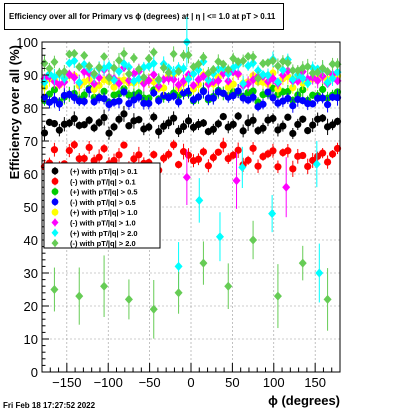  What do you see at coordinates (94, 192) in the screenshot?
I see `legend-entry: (+) with pT/|q| > 0.5` at bounding box center [94, 192].